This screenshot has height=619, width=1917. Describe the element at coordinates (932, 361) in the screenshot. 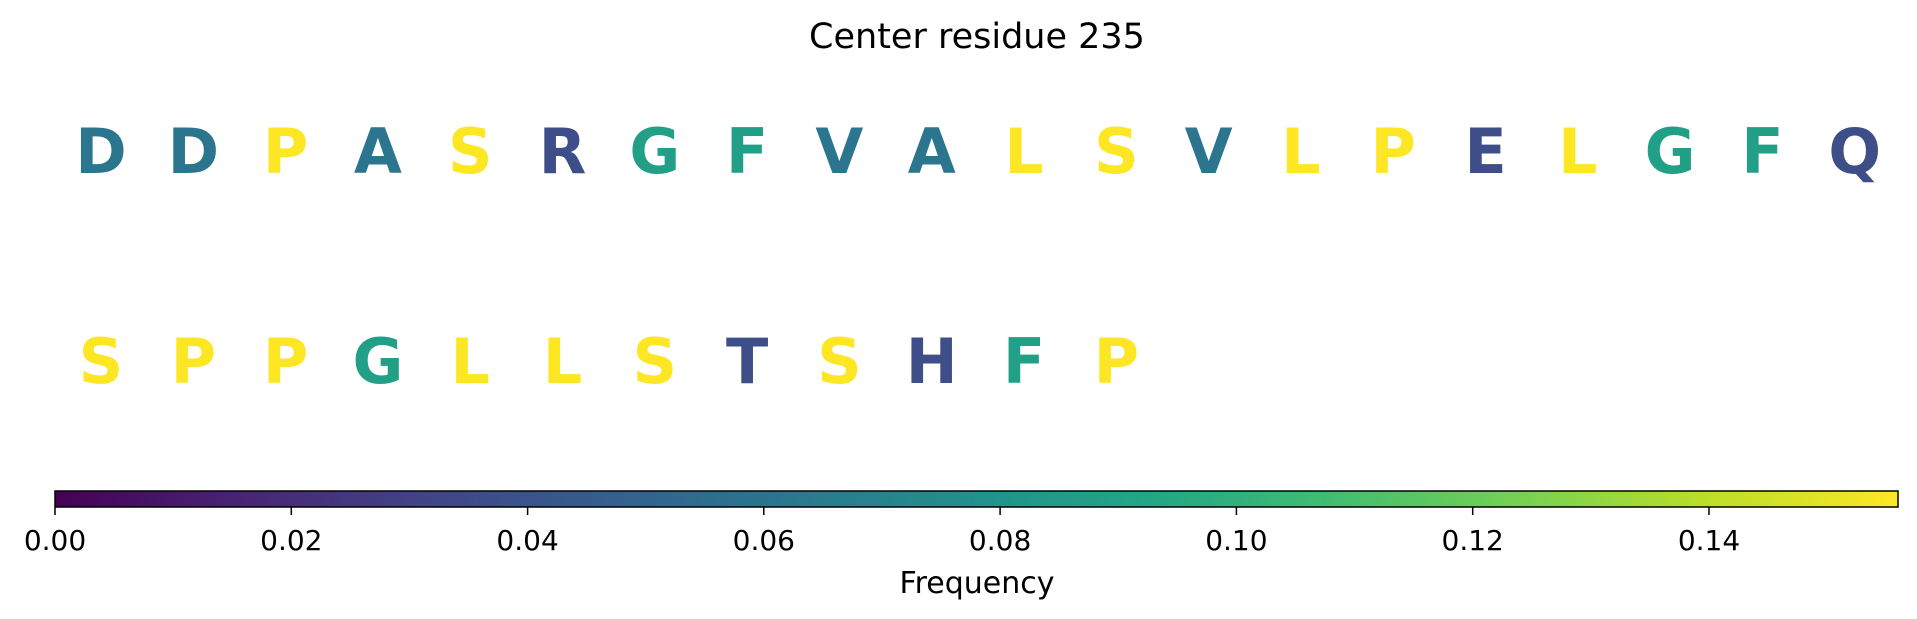

I see `residue-letter: H` at that location.